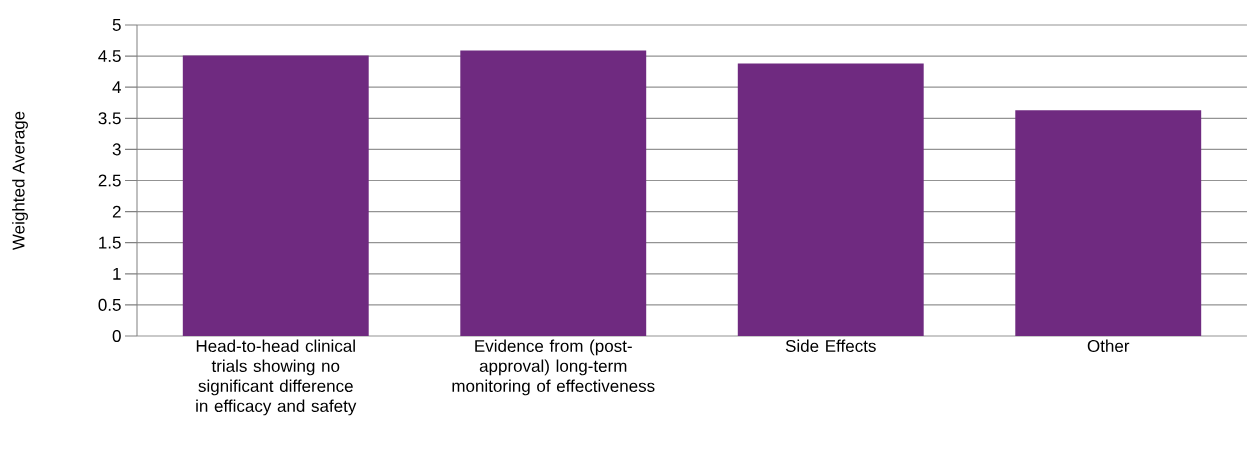 The height and width of the screenshot is (454, 1247). Describe the element at coordinates (116, 25) in the screenshot. I see `y-tick-label: 5` at that location.